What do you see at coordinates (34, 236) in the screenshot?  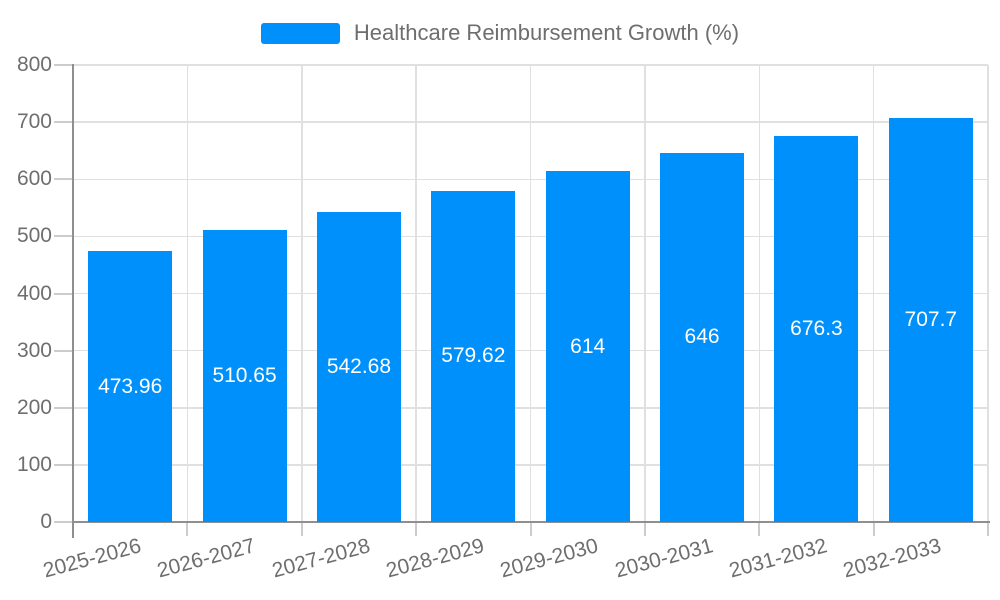 I see `y-axis-tick-label: 500` at bounding box center [34, 236].